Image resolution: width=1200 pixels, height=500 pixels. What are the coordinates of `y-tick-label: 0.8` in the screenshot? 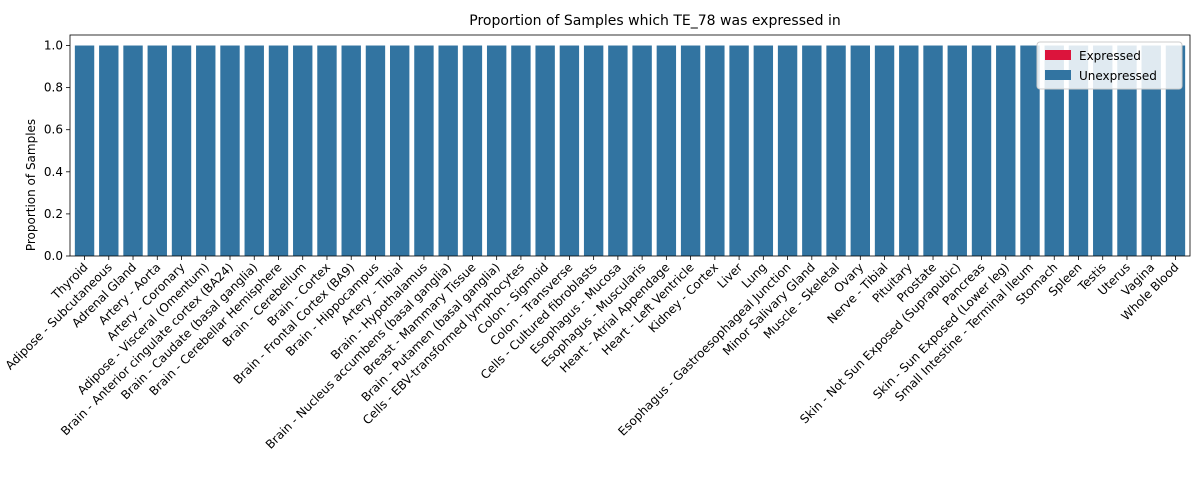 It's located at (53, 88).